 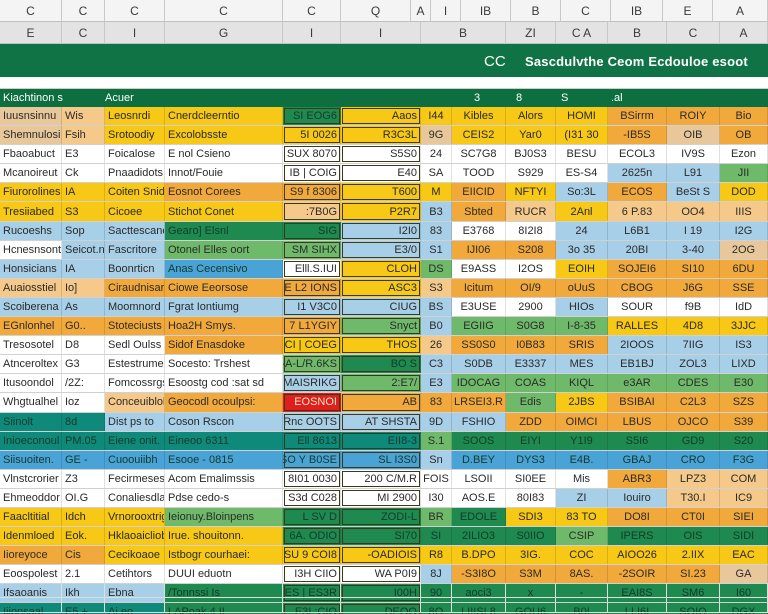 I want to click on table-cell: ZOL3, so click(x=693, y=364).